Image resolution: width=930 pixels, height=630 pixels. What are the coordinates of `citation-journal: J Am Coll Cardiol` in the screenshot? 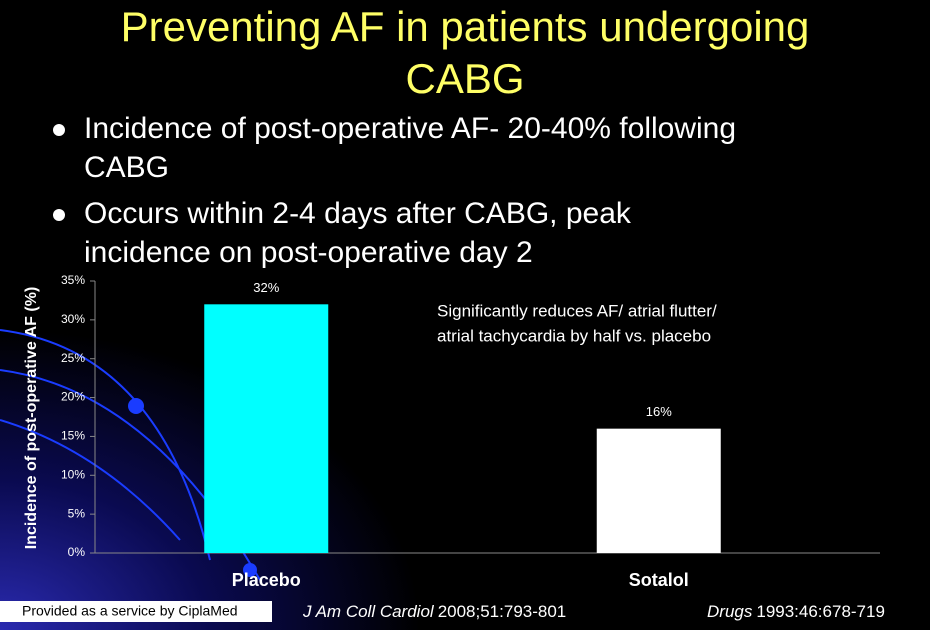 It's located at (368, 611).